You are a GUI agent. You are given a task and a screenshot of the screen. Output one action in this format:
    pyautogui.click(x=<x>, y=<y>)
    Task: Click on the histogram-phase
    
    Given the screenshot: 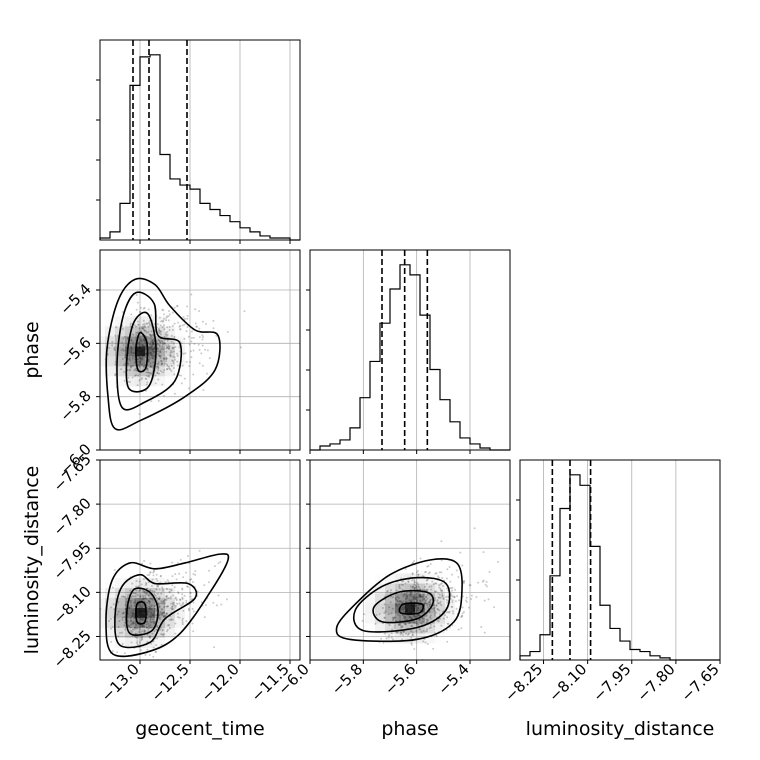 What is the action you would take?
    pyautogui.click(x=410, y=357)
    